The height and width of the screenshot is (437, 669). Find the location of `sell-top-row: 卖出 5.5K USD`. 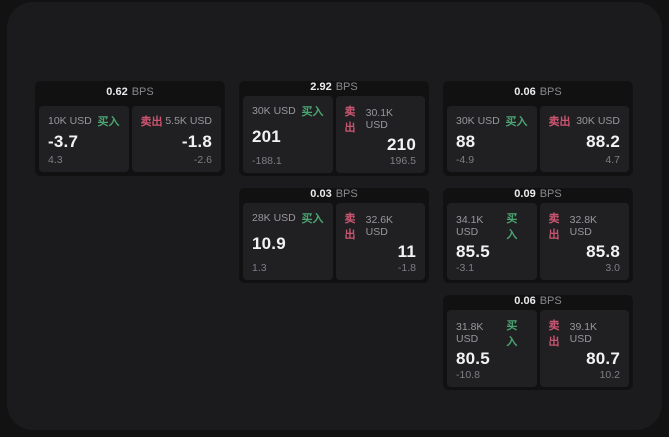

sell-top-row: 卖出 5.5K USD is located at coordinates (177, 121).